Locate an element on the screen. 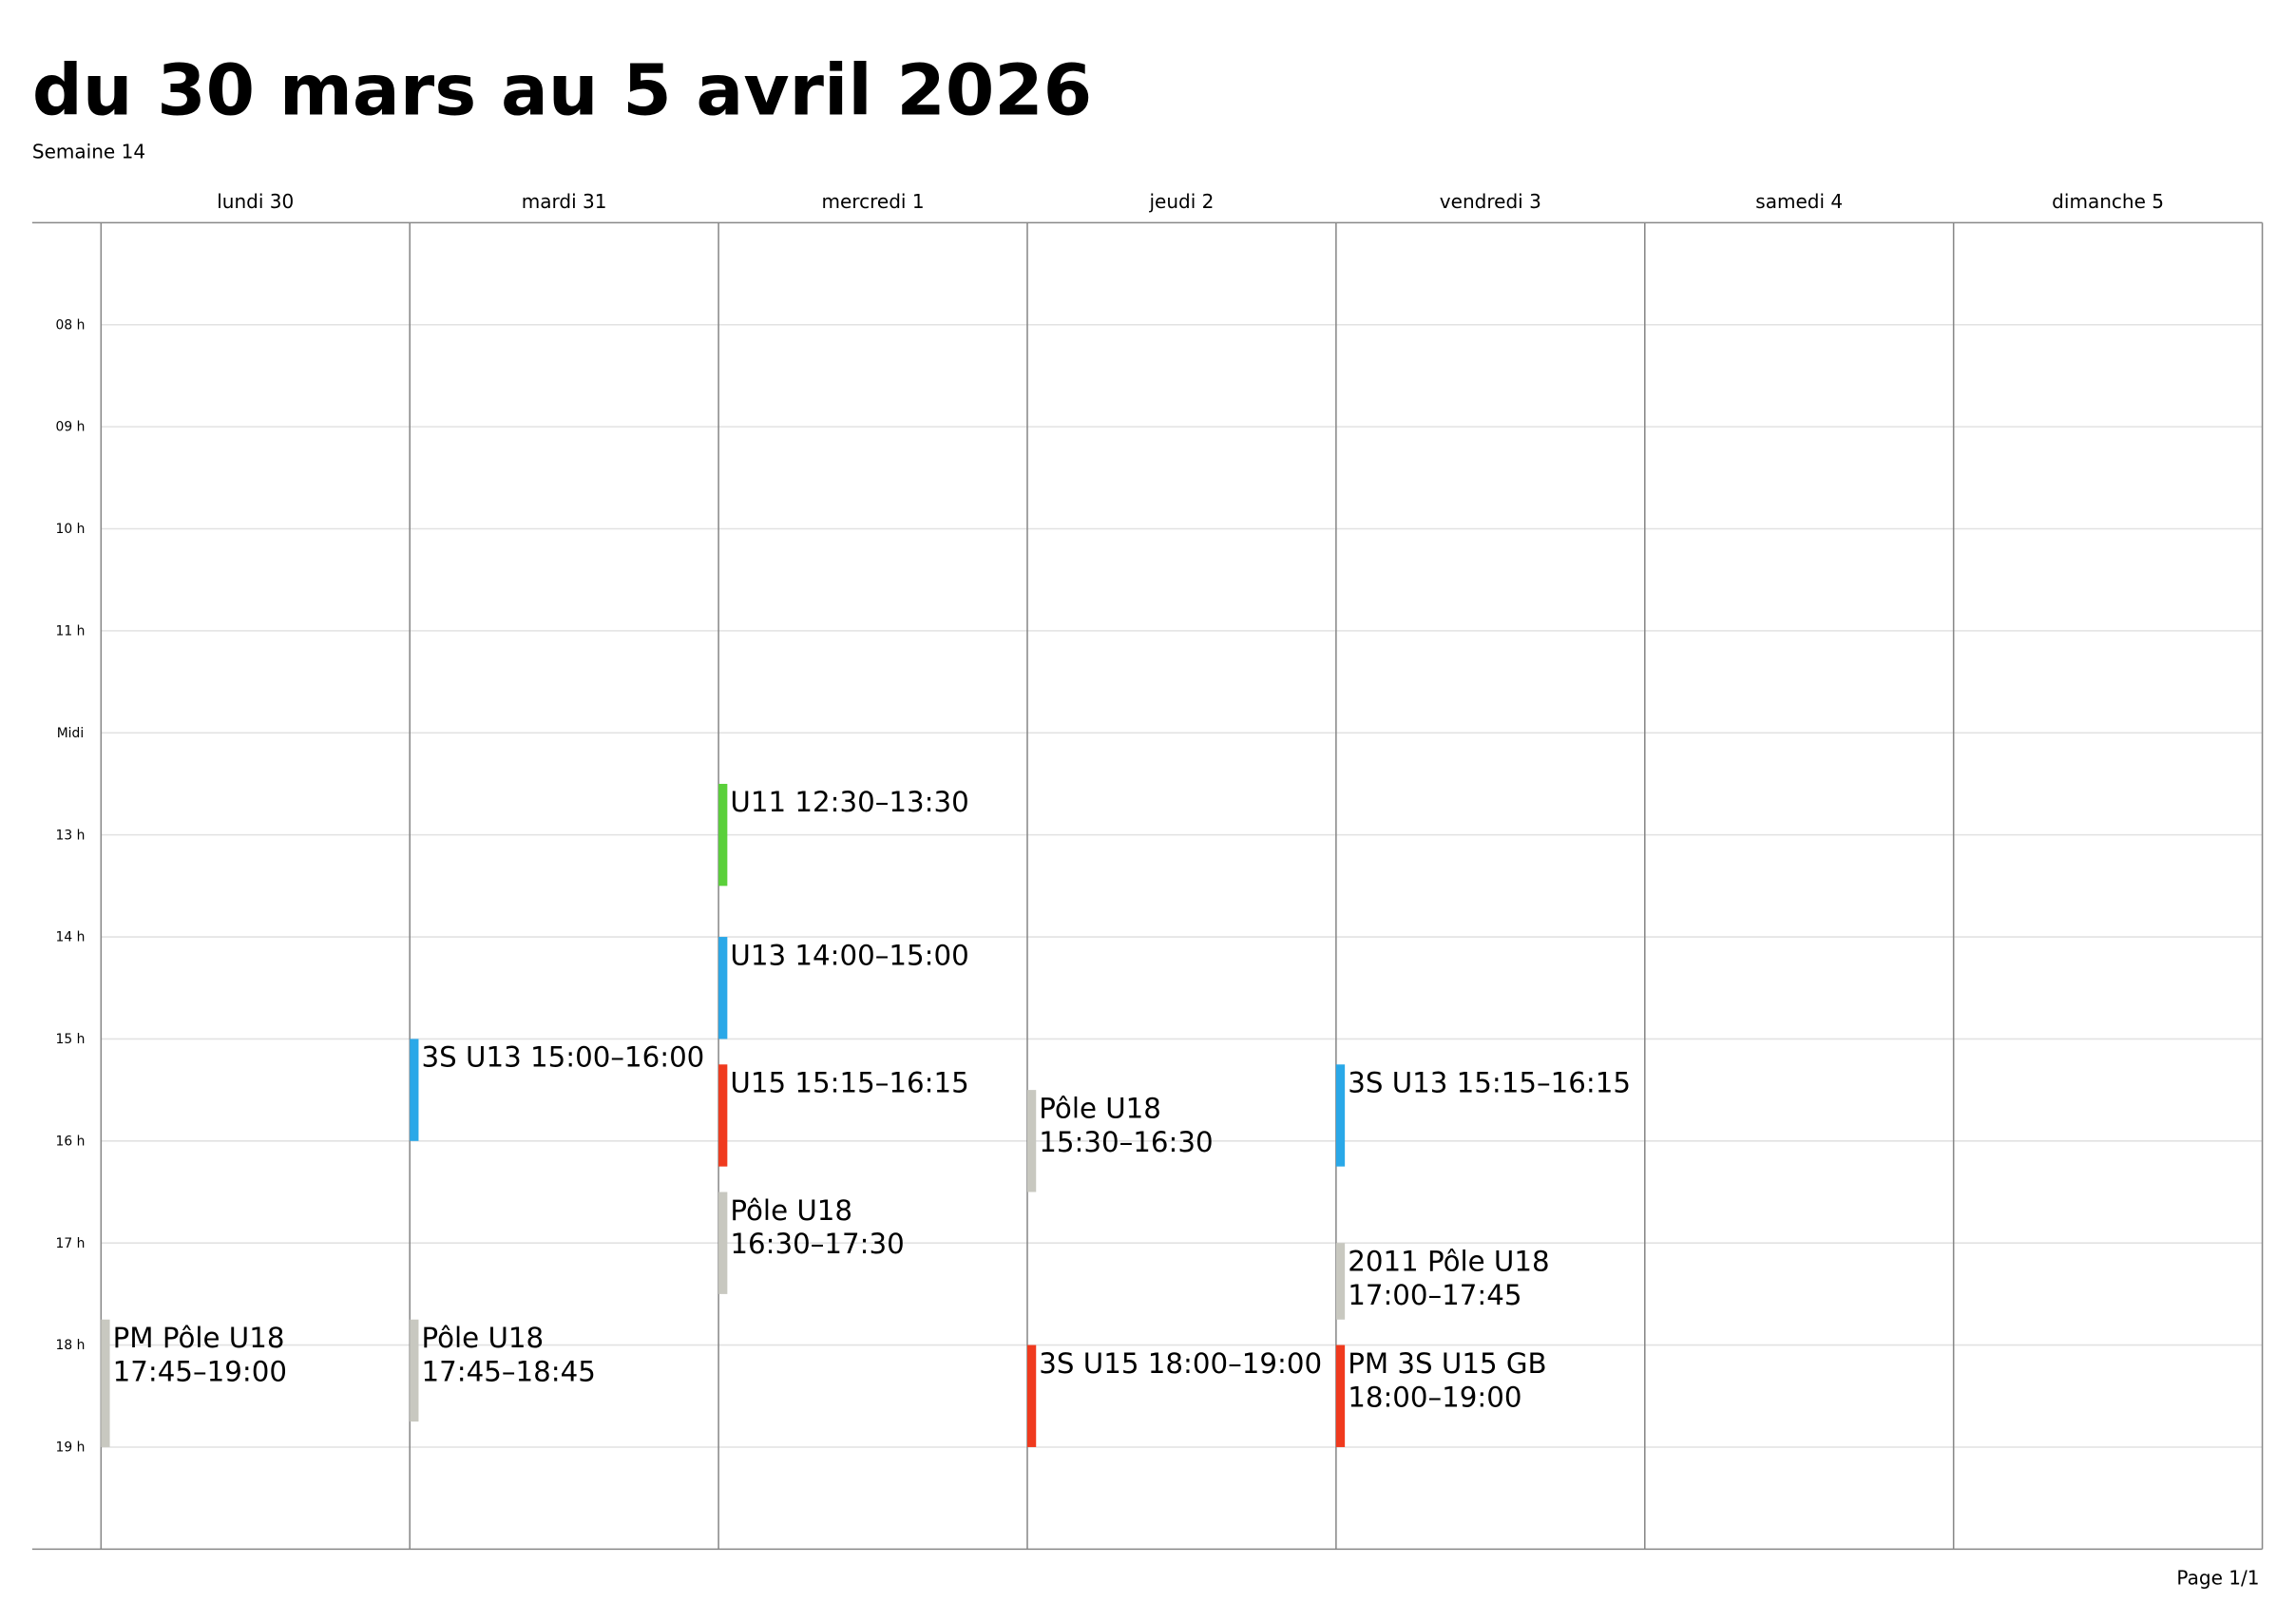 The image size is (2296, 1621). hour-label: 19 h is located at coordinates (71, 1448).